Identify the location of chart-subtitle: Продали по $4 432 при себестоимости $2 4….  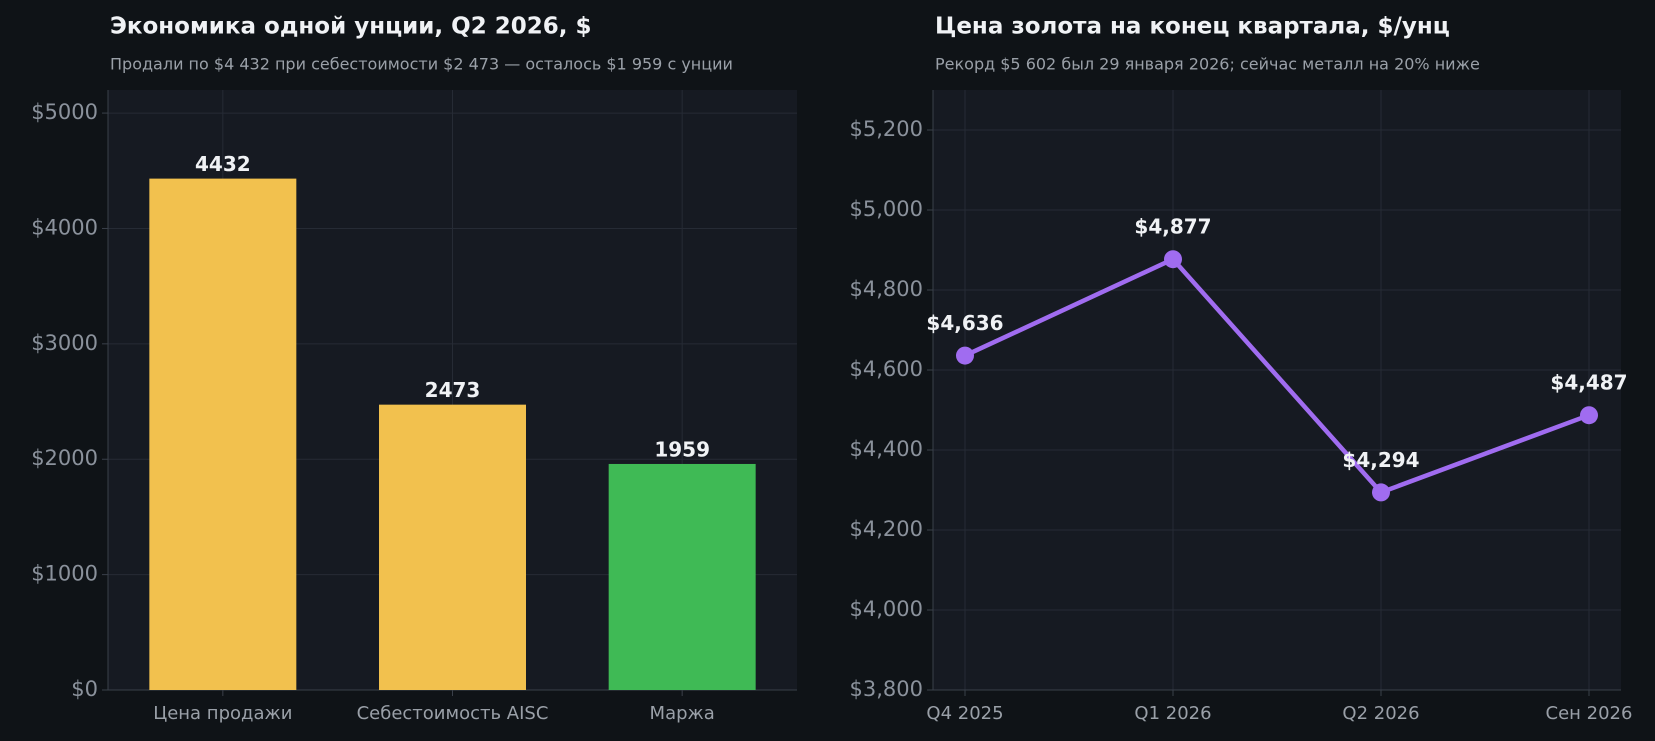
(421, 64).